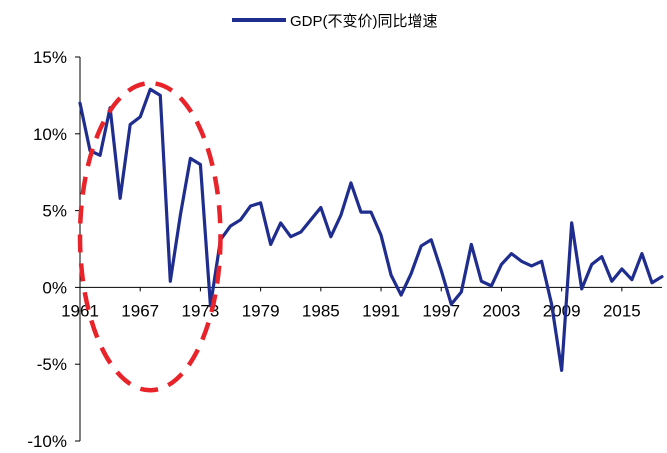  What do you see at coordinates (52, 364) in the screenshot?
I see `y-tick-label: -5%` at bounding box center [52, 364].